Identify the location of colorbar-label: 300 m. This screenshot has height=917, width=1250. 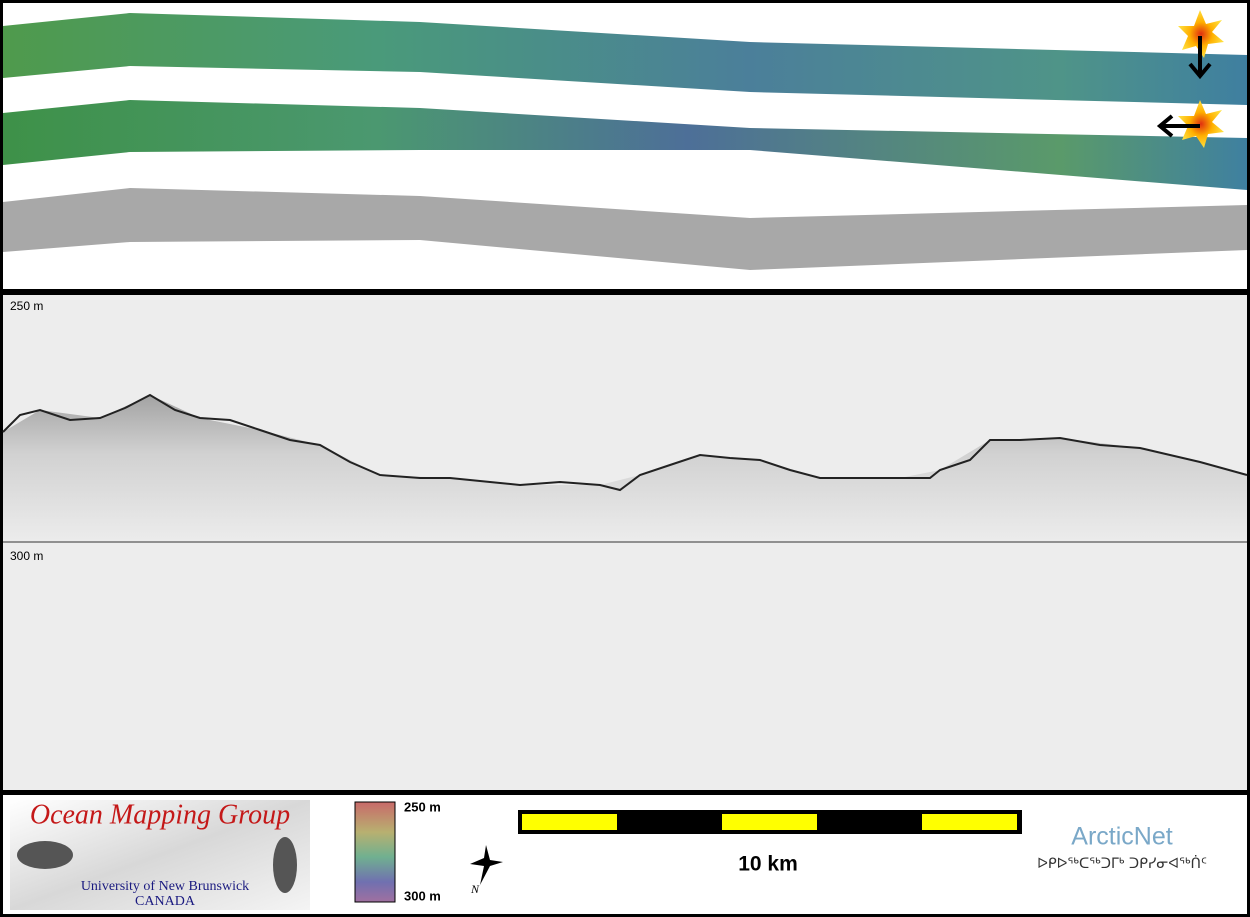
(422, 895).